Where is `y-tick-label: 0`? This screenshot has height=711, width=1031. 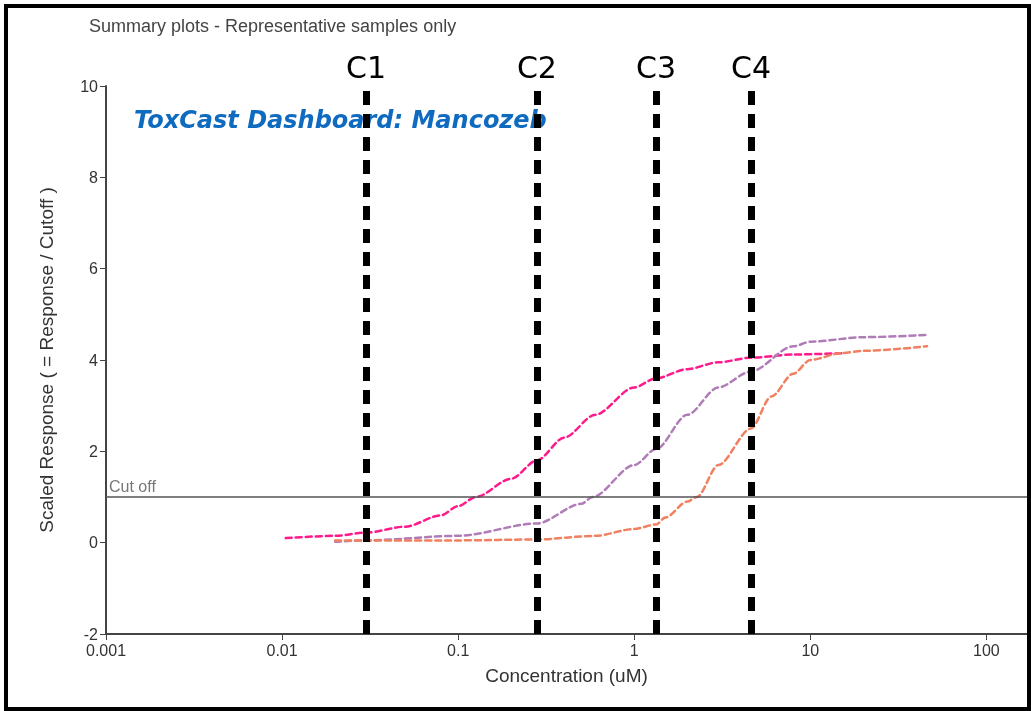
y-tick-label: 0 is located at coordinates (94, 543).